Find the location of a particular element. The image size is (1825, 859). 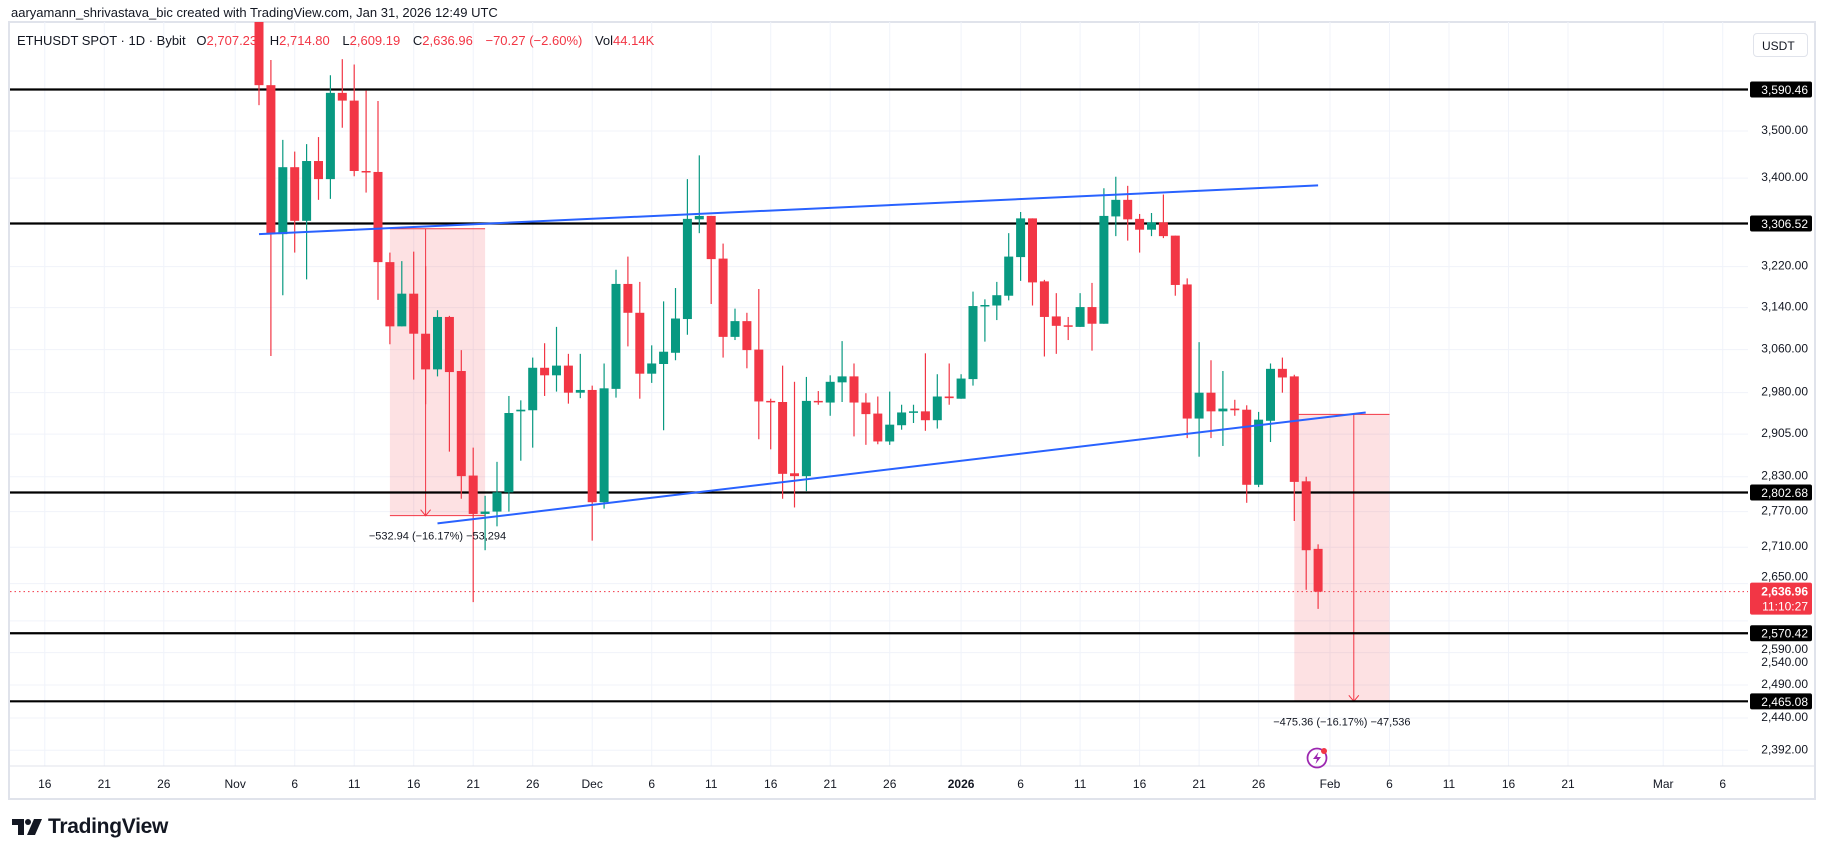

lightning-icon is located at coordinates (1317, 758).